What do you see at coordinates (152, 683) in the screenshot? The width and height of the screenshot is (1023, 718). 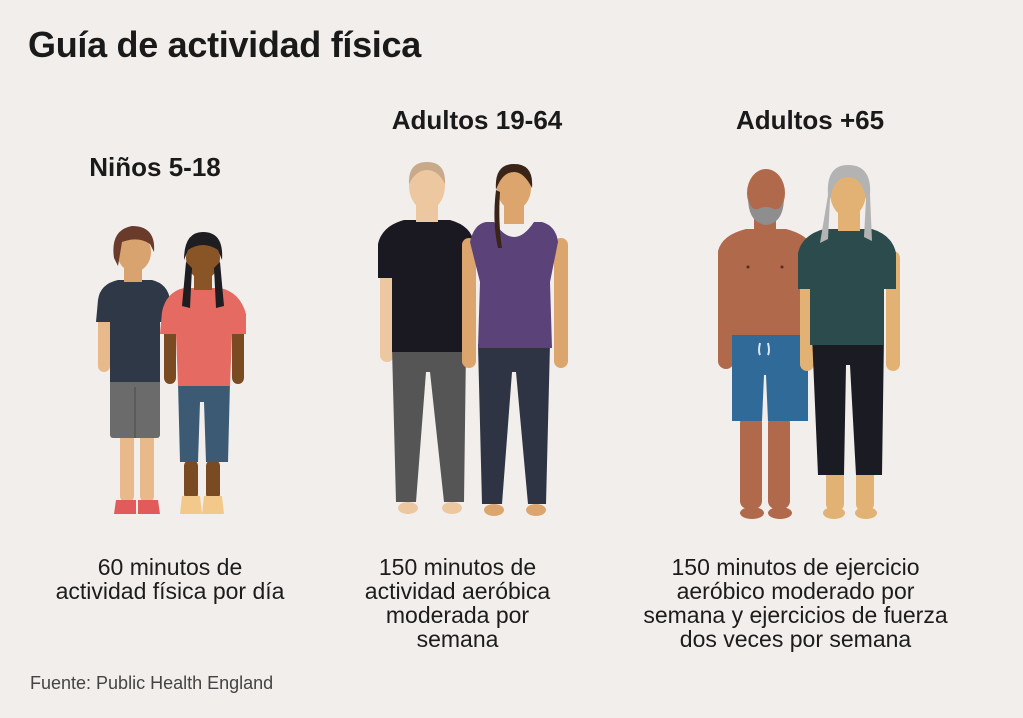 I see `source-note: Fuente: Public Health England` at bounding box center [152, 683].